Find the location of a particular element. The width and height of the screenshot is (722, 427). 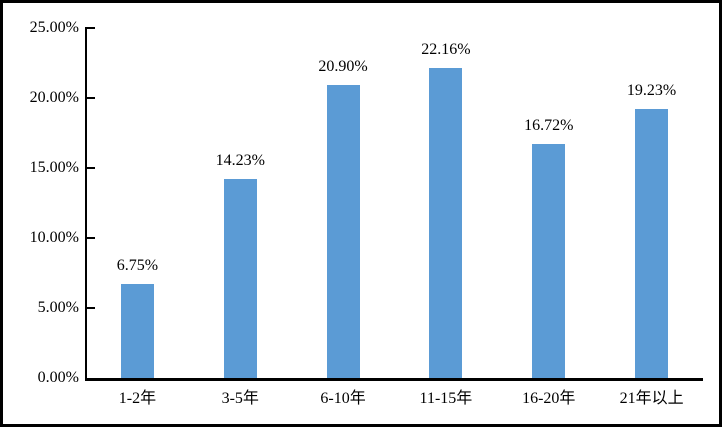

bar-value-label: 22.16% is located at coordinates (446, 49).